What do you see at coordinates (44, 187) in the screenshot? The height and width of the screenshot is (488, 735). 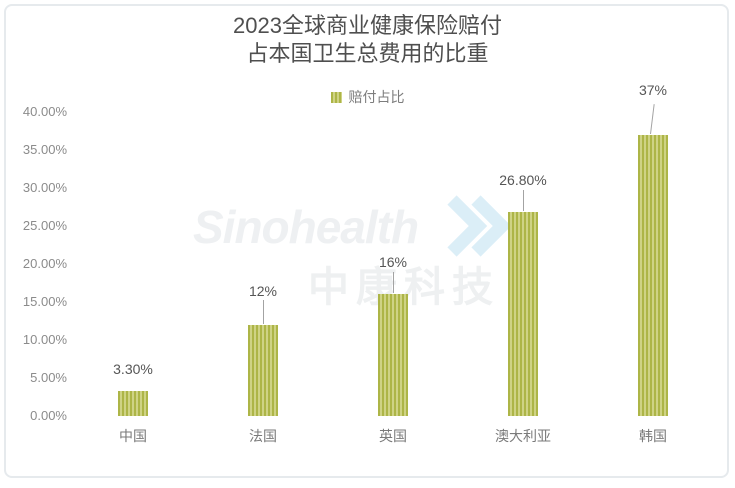 I see `y-axis-tick-label: 30.00%` at bounding box center [44, 187].